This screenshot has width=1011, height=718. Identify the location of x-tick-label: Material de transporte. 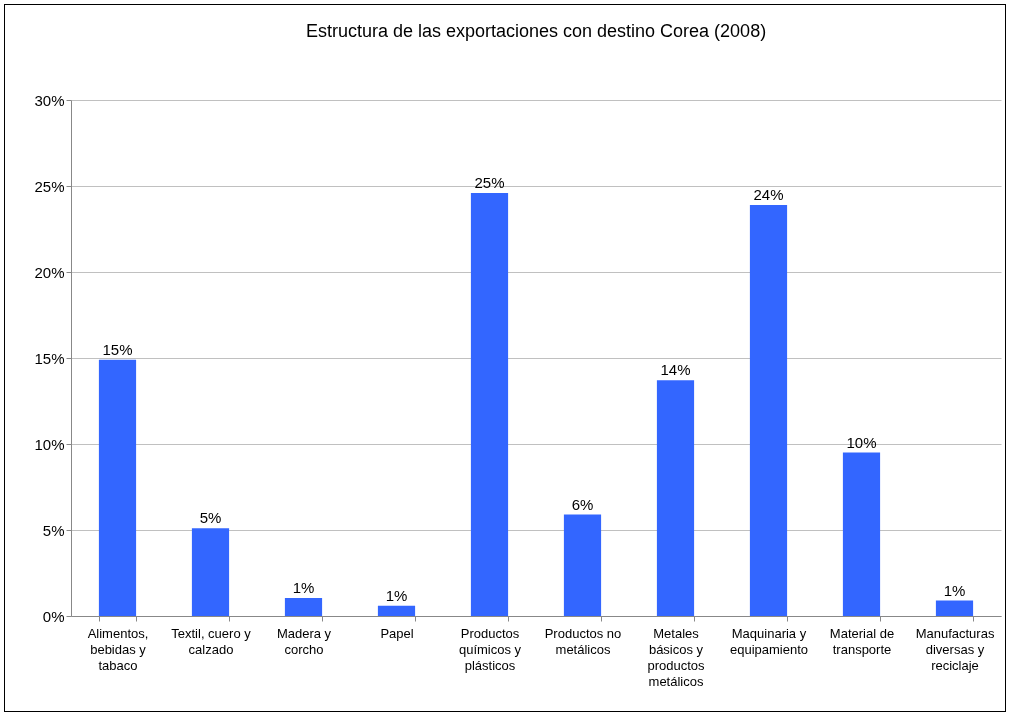
(862, 641).